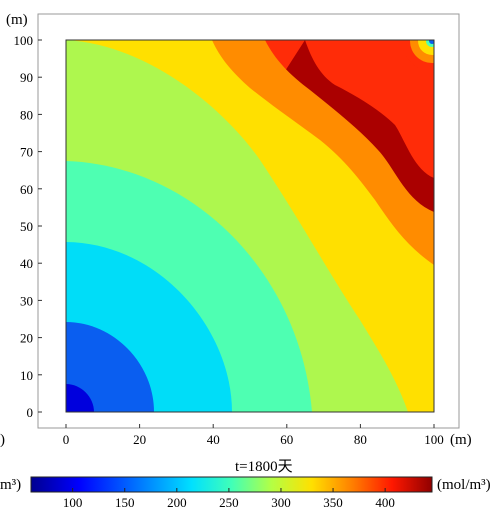 The width and height of the screenshot is (499, 516). I want to click on colorbar-tick-label: 150, so click(125, 502).